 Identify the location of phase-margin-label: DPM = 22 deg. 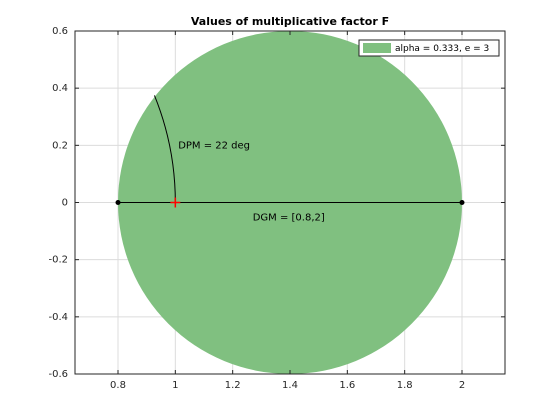
(214, 145).